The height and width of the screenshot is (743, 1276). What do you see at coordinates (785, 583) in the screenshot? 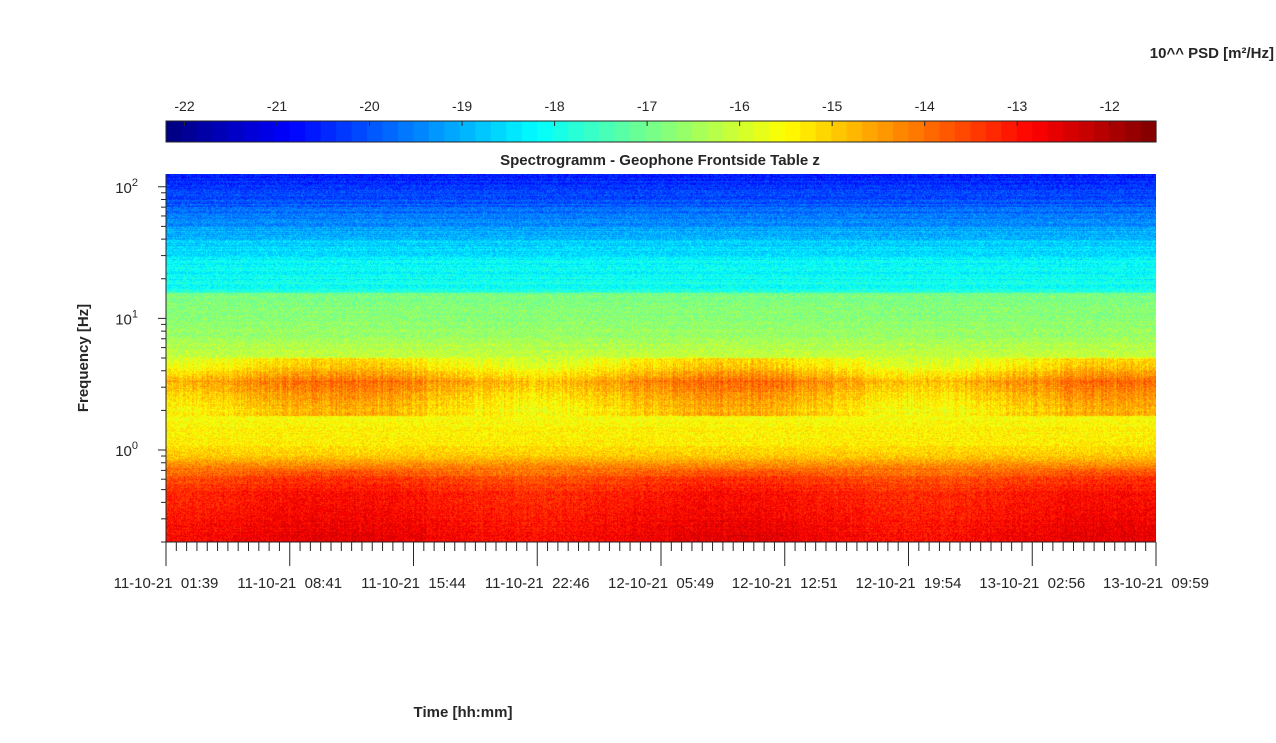
I see `x-tick-label: 12-10-21 12:51` at bounding box center [785, 583].